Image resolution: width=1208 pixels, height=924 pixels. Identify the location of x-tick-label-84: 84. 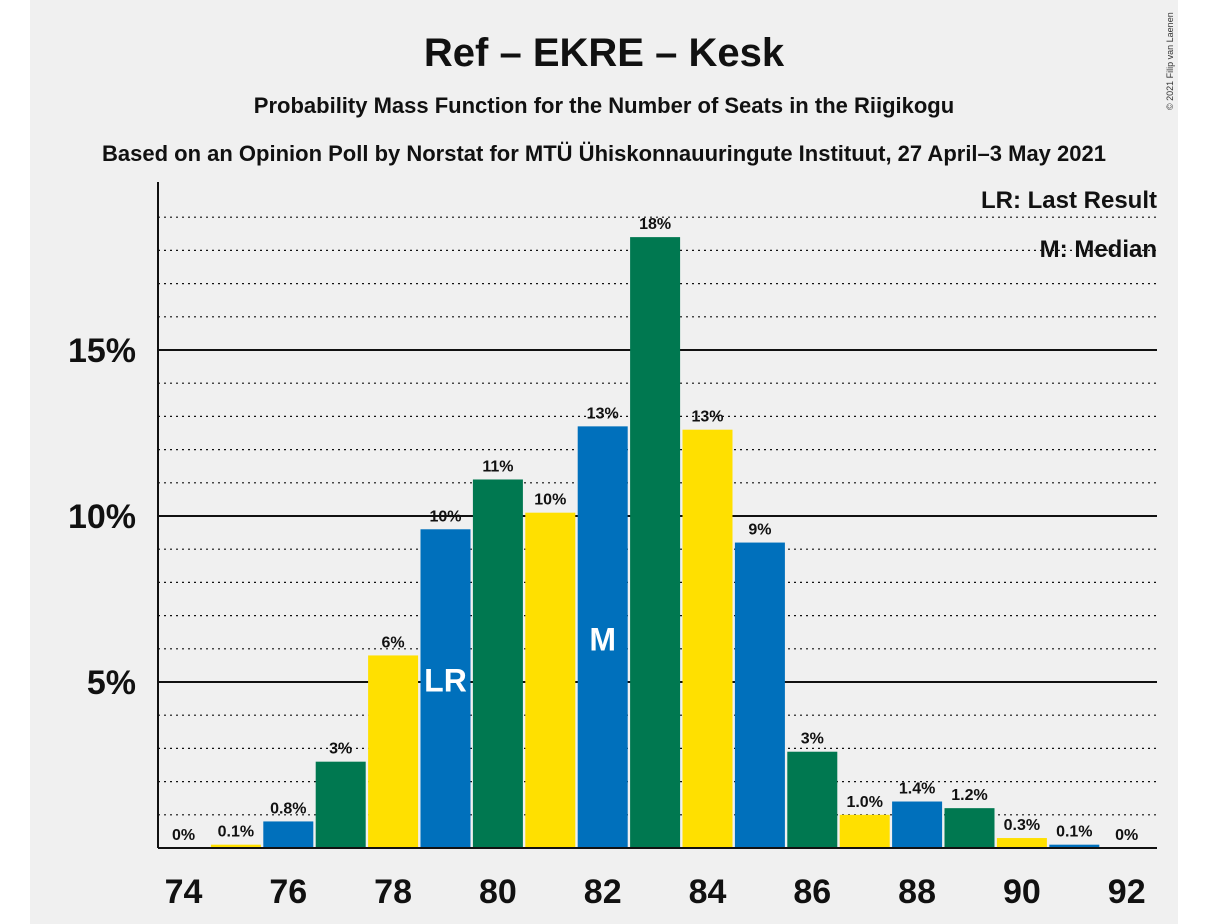
(708, 892).